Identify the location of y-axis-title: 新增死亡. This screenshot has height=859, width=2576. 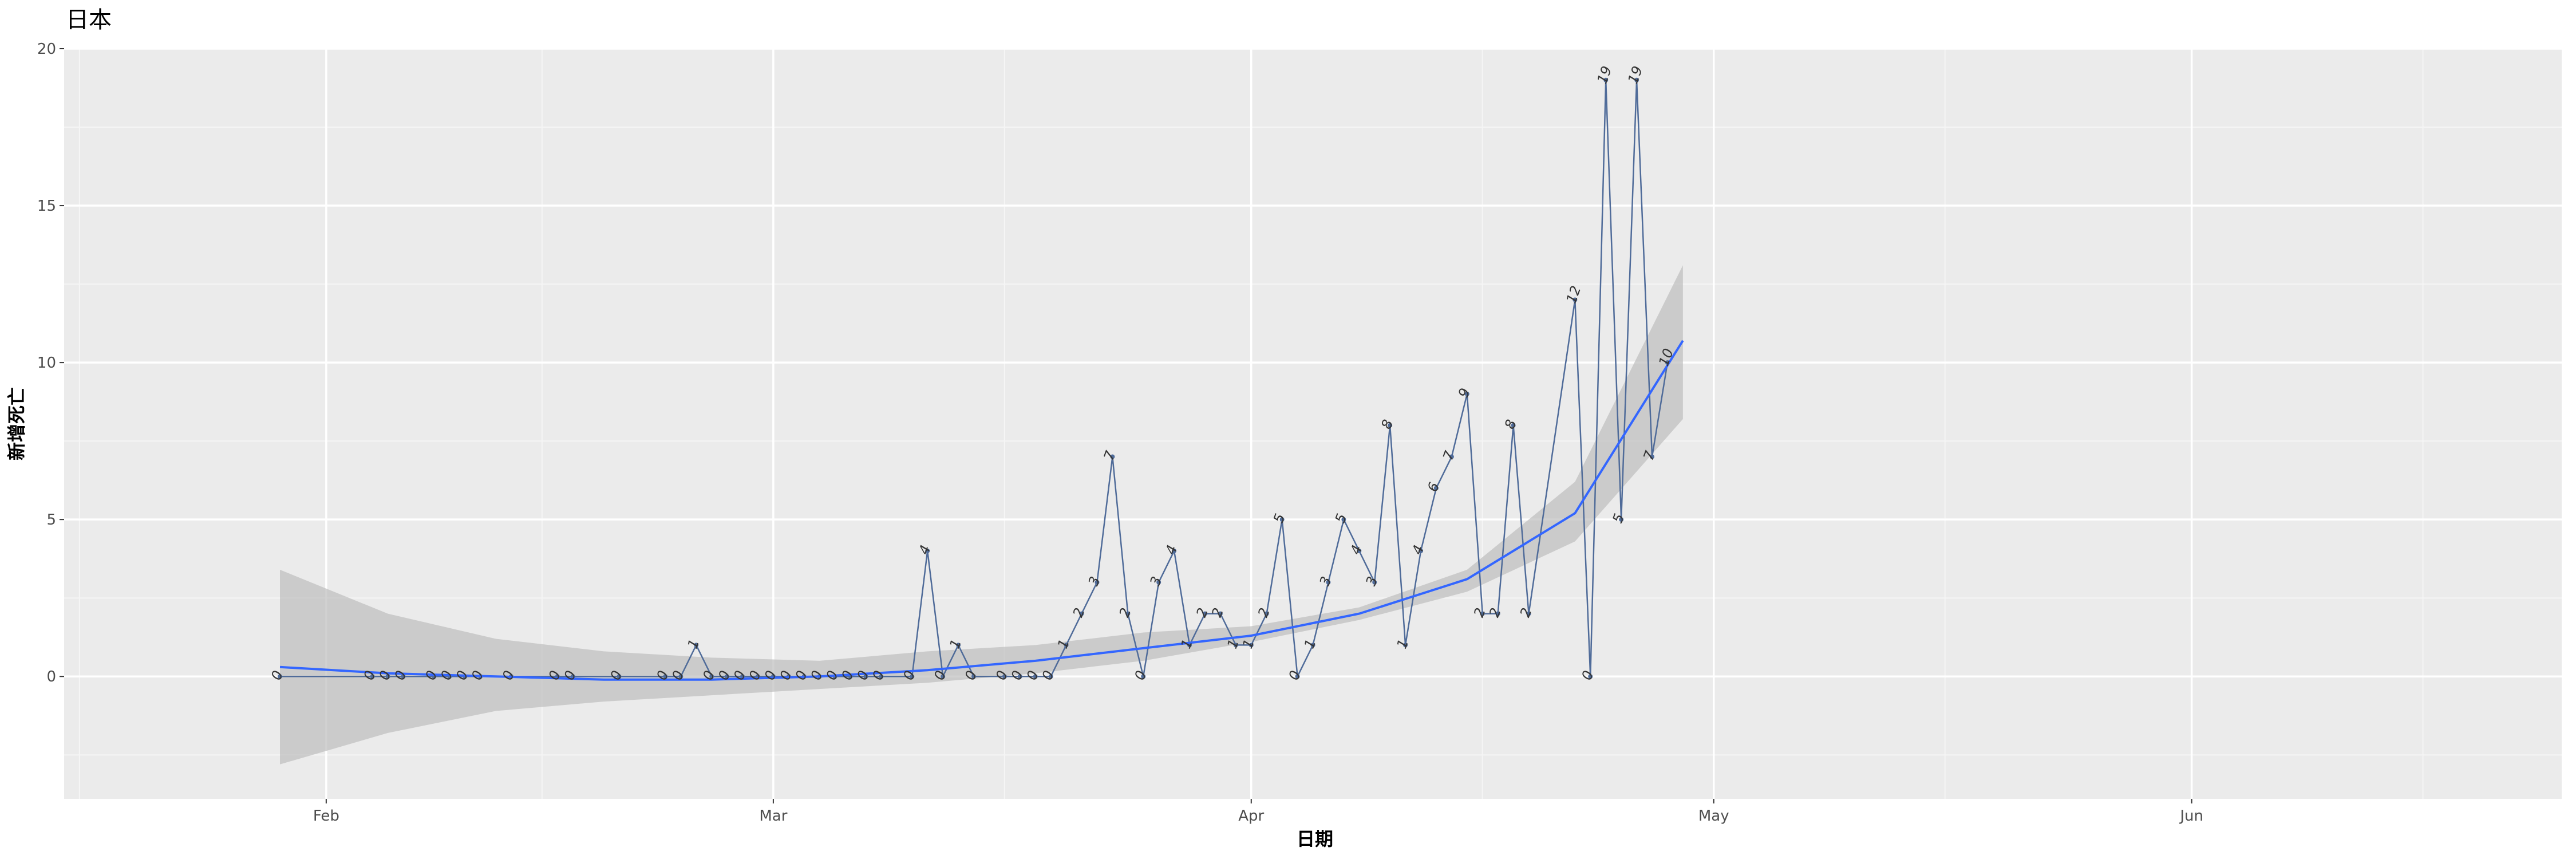
(16, 423).